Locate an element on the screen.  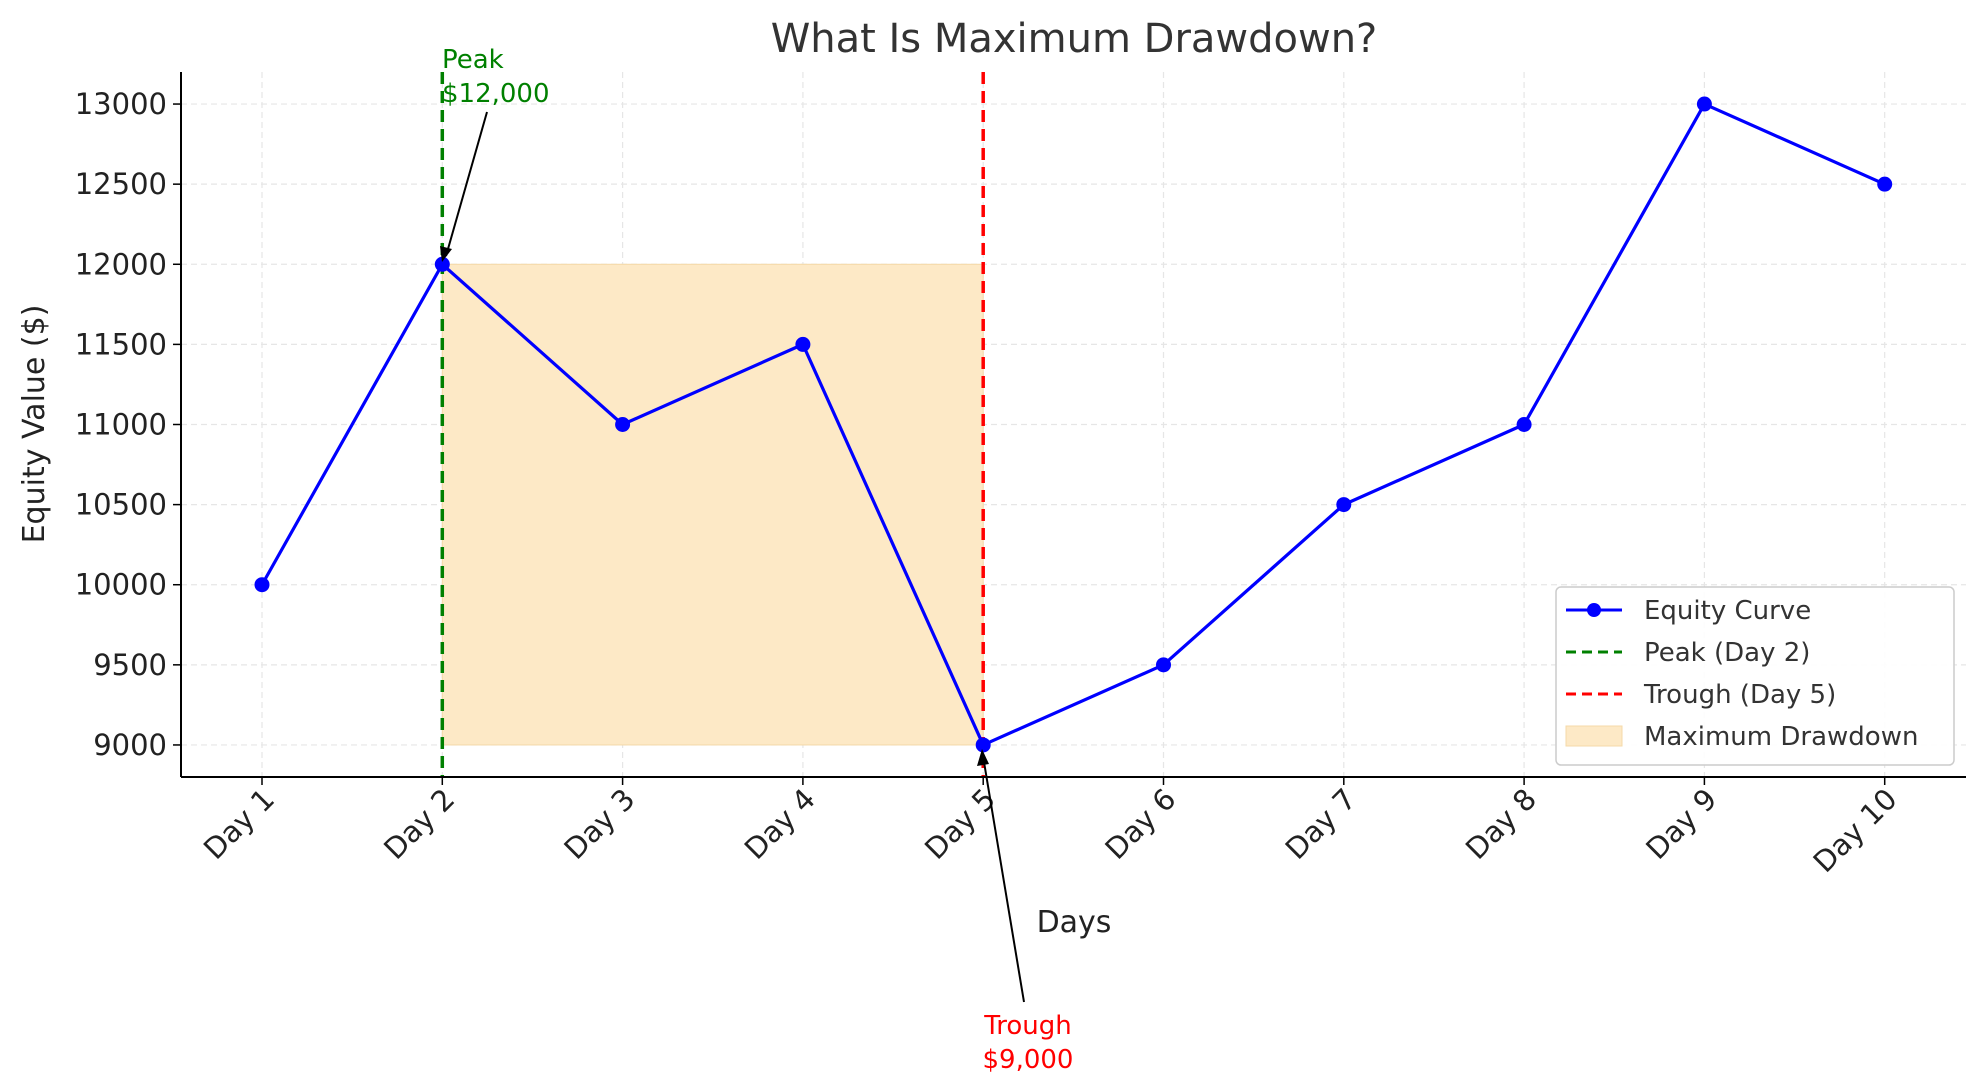
trough-annotation: Trough $9,000 is located at coordinates (1025, 912).